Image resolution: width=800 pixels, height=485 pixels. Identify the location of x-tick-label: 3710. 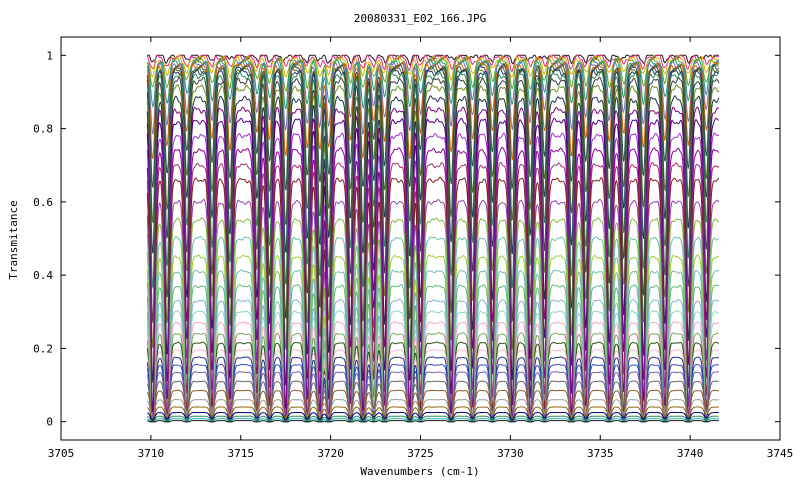
(151, 453).